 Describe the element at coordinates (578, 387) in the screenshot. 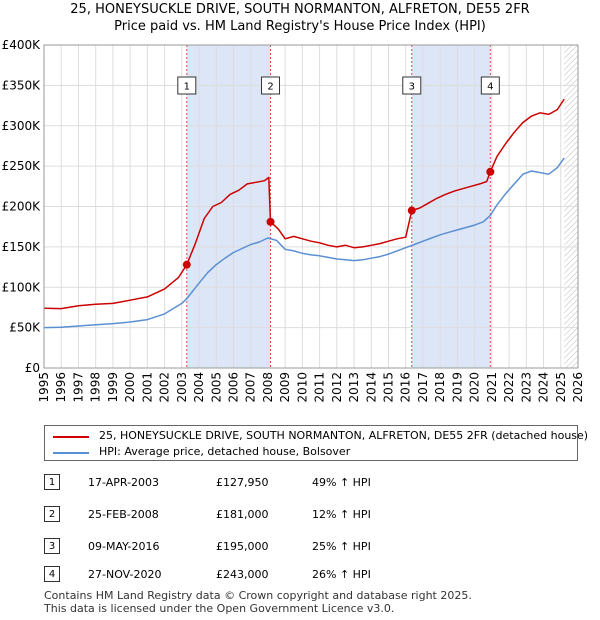

I see `x-tick-label: 2026` at that location.